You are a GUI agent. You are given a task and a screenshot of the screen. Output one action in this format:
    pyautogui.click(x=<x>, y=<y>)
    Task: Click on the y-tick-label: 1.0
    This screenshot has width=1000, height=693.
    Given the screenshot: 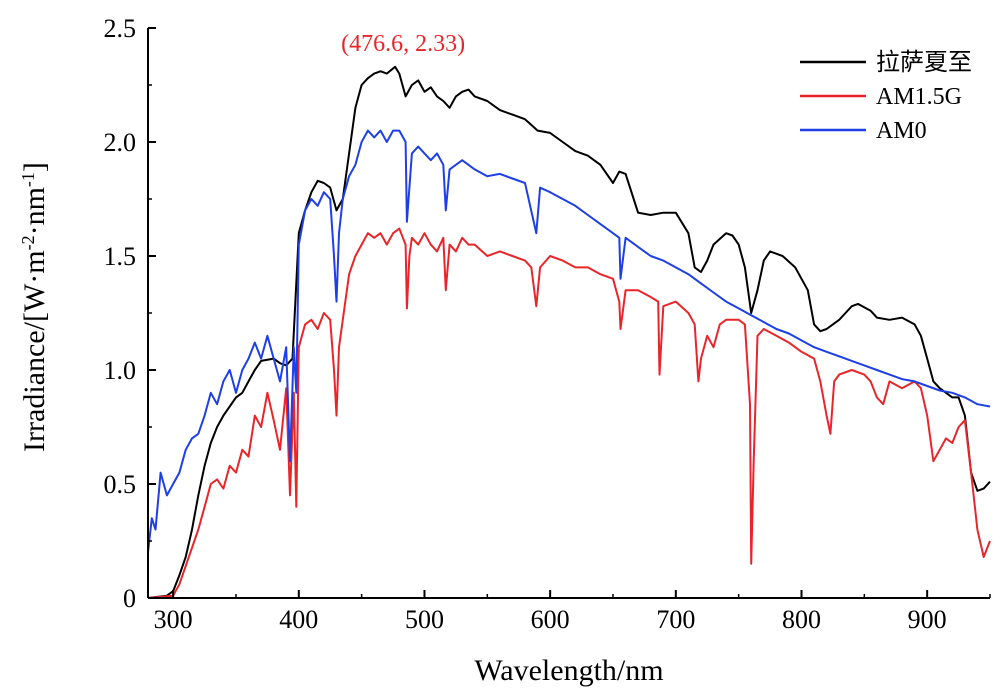 What is the action you would take?
    pyautogui.click(x=120, y=370)
    